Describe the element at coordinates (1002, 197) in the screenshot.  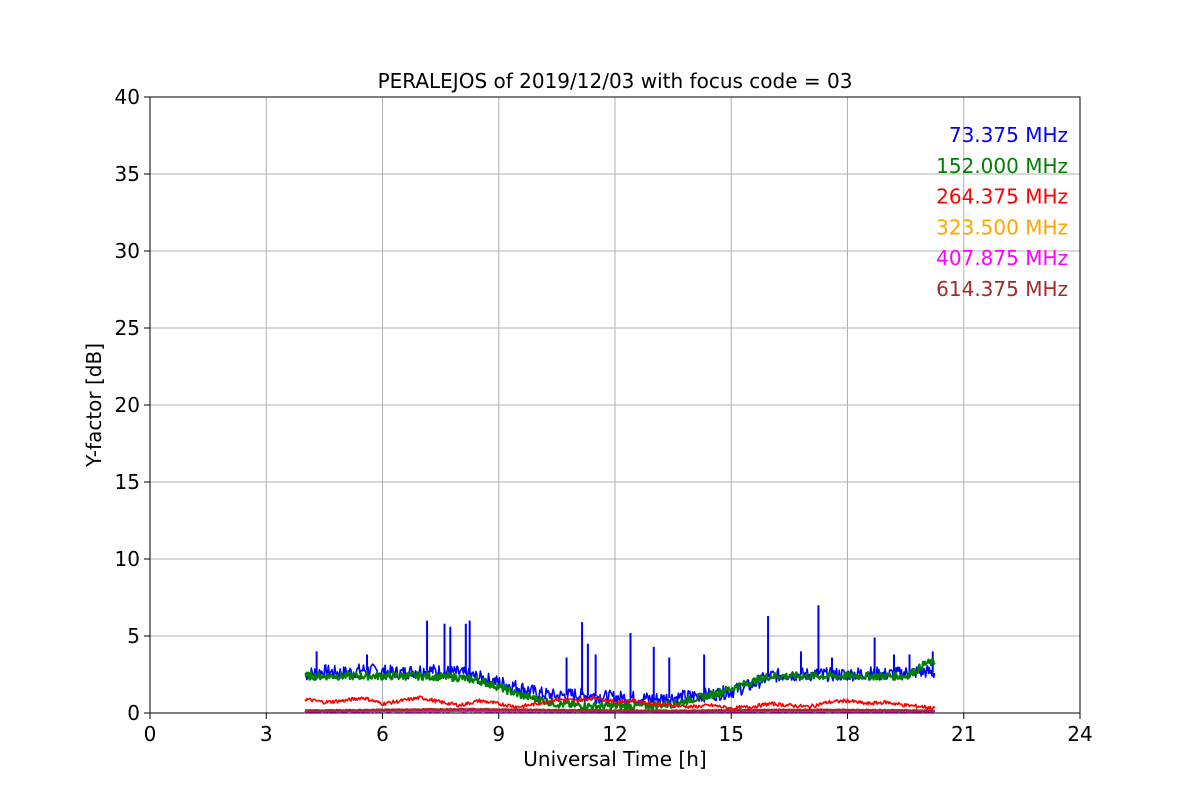
I see `legend-entry: 264.375 MHz` at that location.